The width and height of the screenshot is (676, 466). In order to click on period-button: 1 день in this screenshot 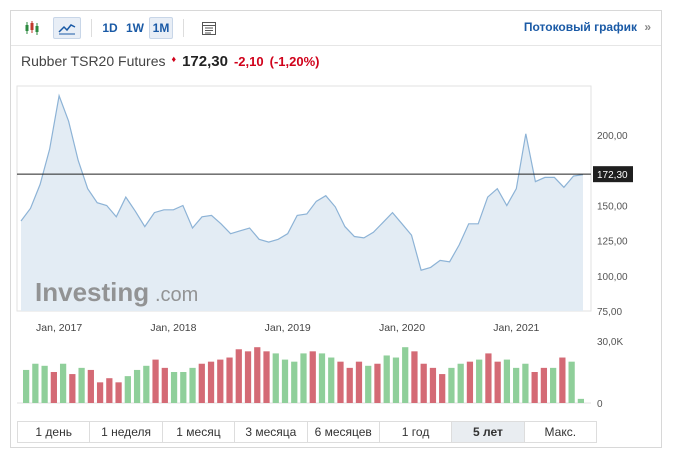, I will do `click(54, 432)`.